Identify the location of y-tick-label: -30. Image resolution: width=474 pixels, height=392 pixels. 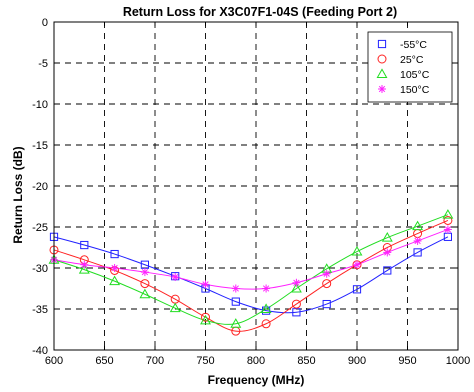
(40, 269).